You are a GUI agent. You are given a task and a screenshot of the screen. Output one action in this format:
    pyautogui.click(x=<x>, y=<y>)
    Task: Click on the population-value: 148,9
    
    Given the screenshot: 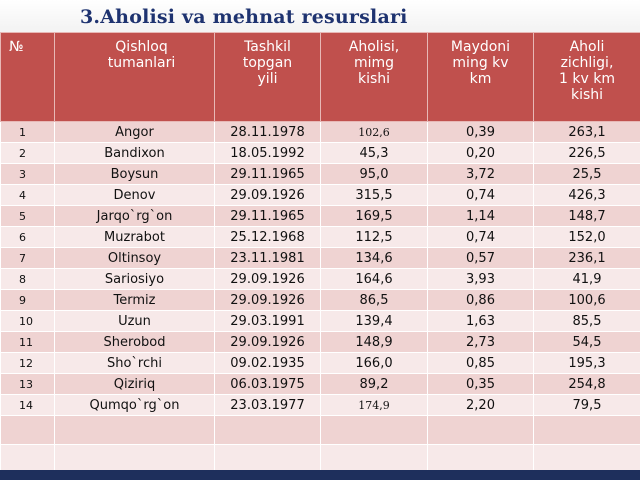 What is the action you would take?
    pyautogui.click(x=374, y=342)
    